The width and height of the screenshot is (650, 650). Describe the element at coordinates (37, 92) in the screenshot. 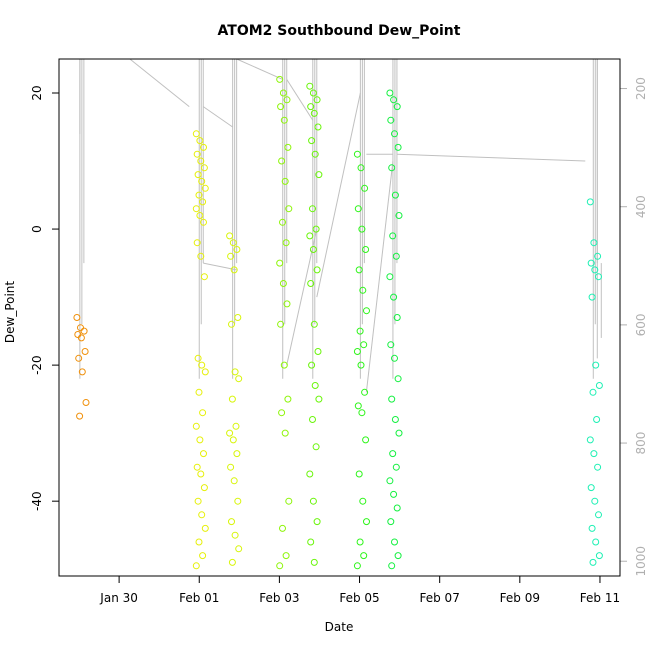

I see `y-tick-label: 20` at that location.